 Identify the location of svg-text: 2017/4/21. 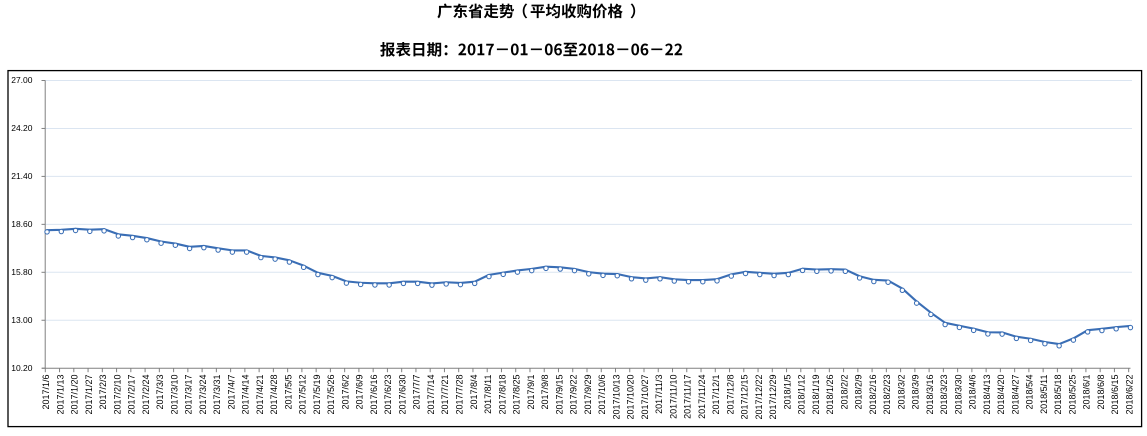
(260, 395).